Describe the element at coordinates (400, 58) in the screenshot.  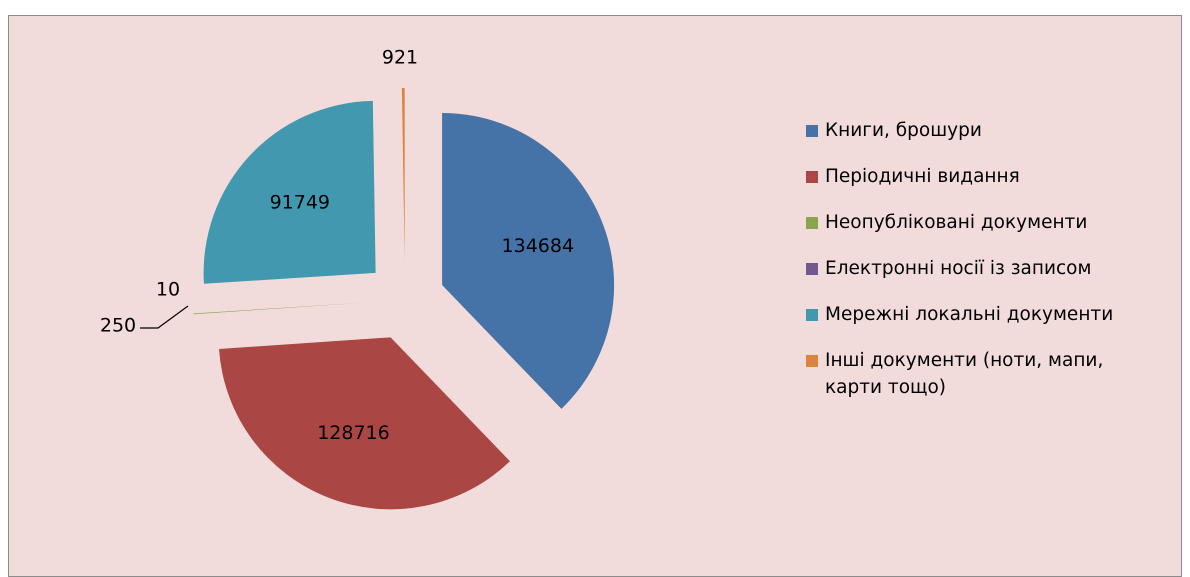
I see `data-label: 921` at that location.